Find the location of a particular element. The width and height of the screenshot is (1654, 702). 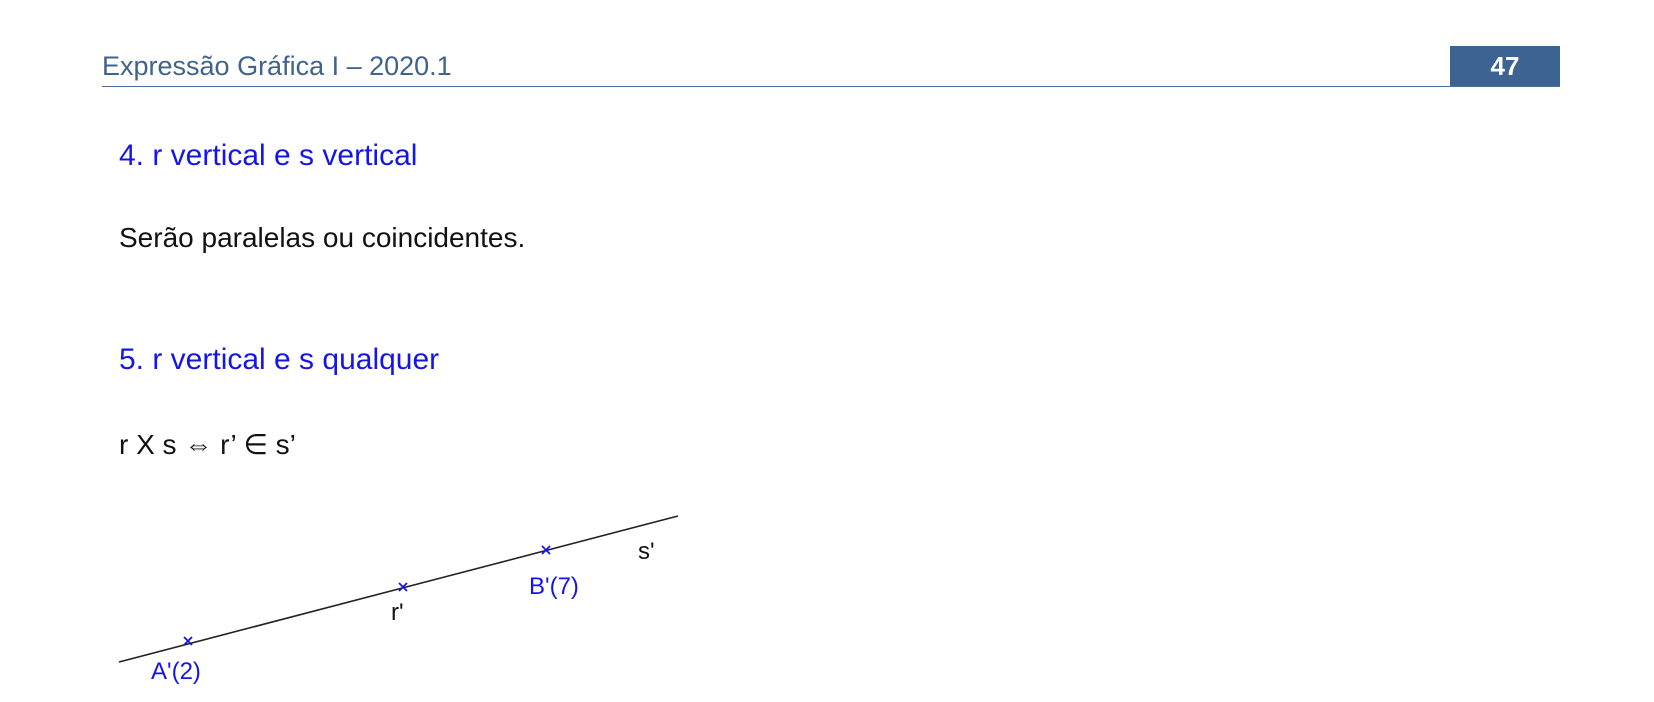

point-b-marker is located at coordinates (546, 550).